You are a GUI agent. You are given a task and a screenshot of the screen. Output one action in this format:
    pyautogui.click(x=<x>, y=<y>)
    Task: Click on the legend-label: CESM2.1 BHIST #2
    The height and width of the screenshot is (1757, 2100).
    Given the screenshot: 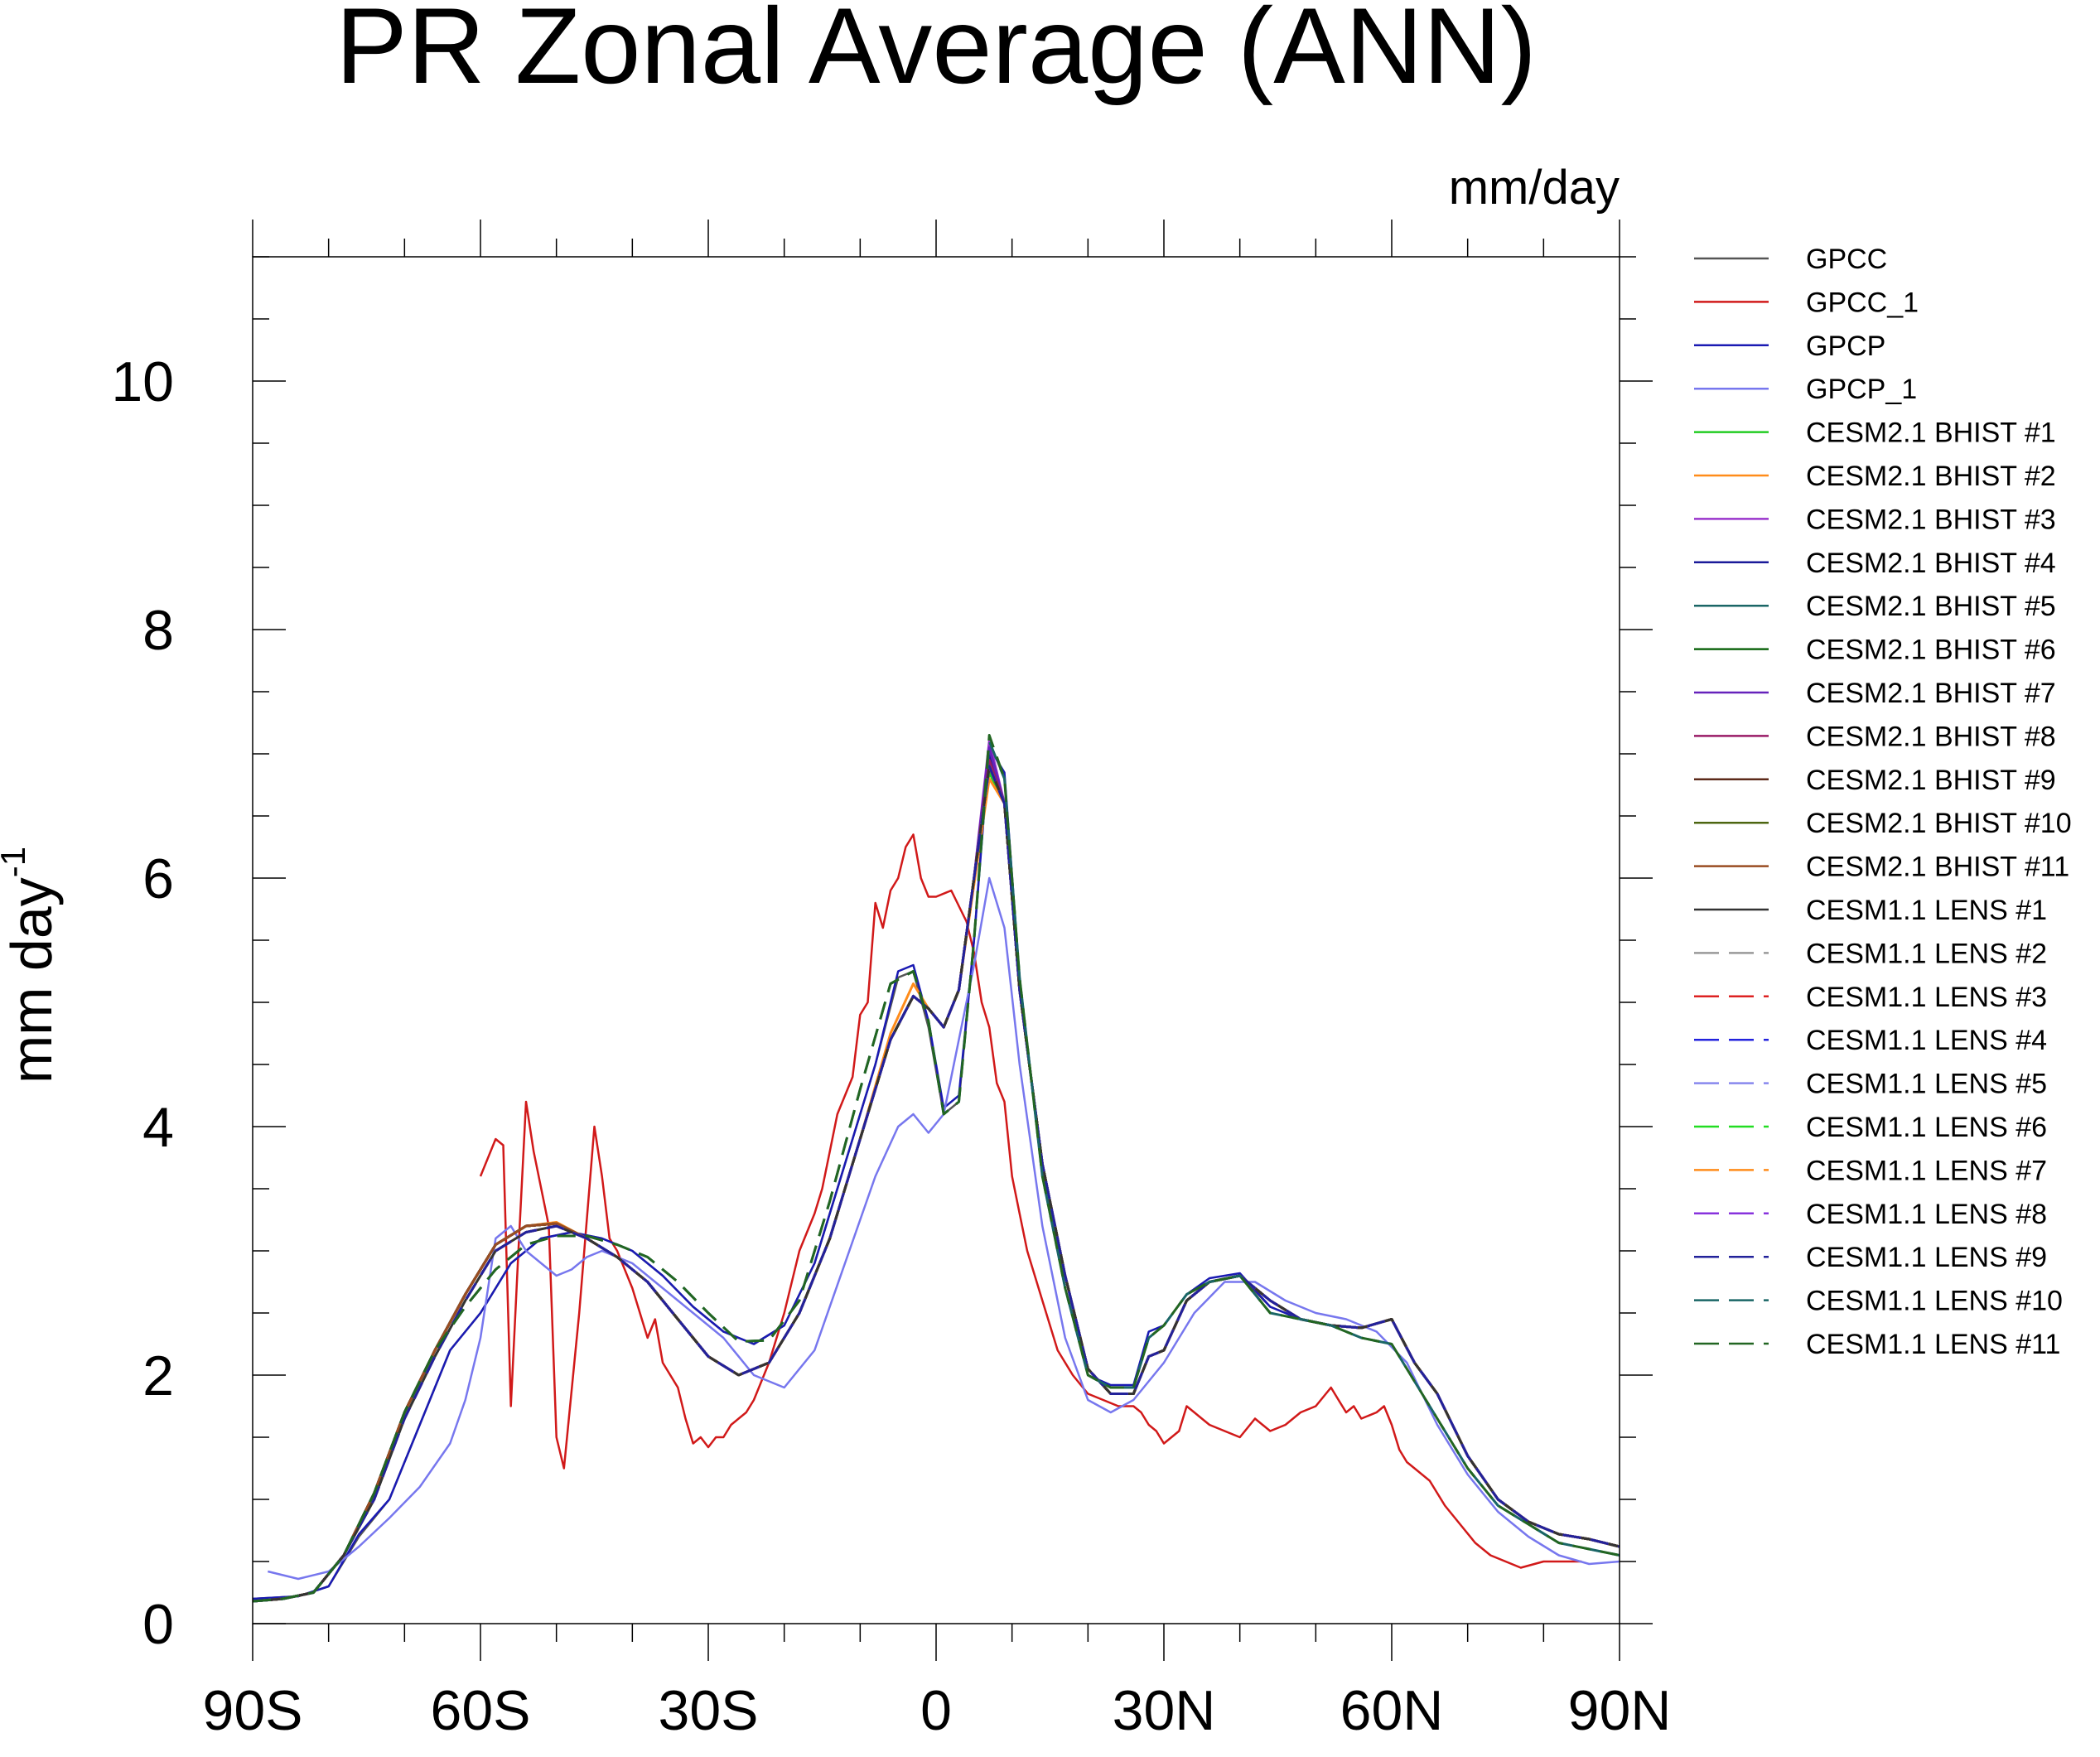 What is the action you would take?
    pyautogui.click(x=1931, y=476)
    